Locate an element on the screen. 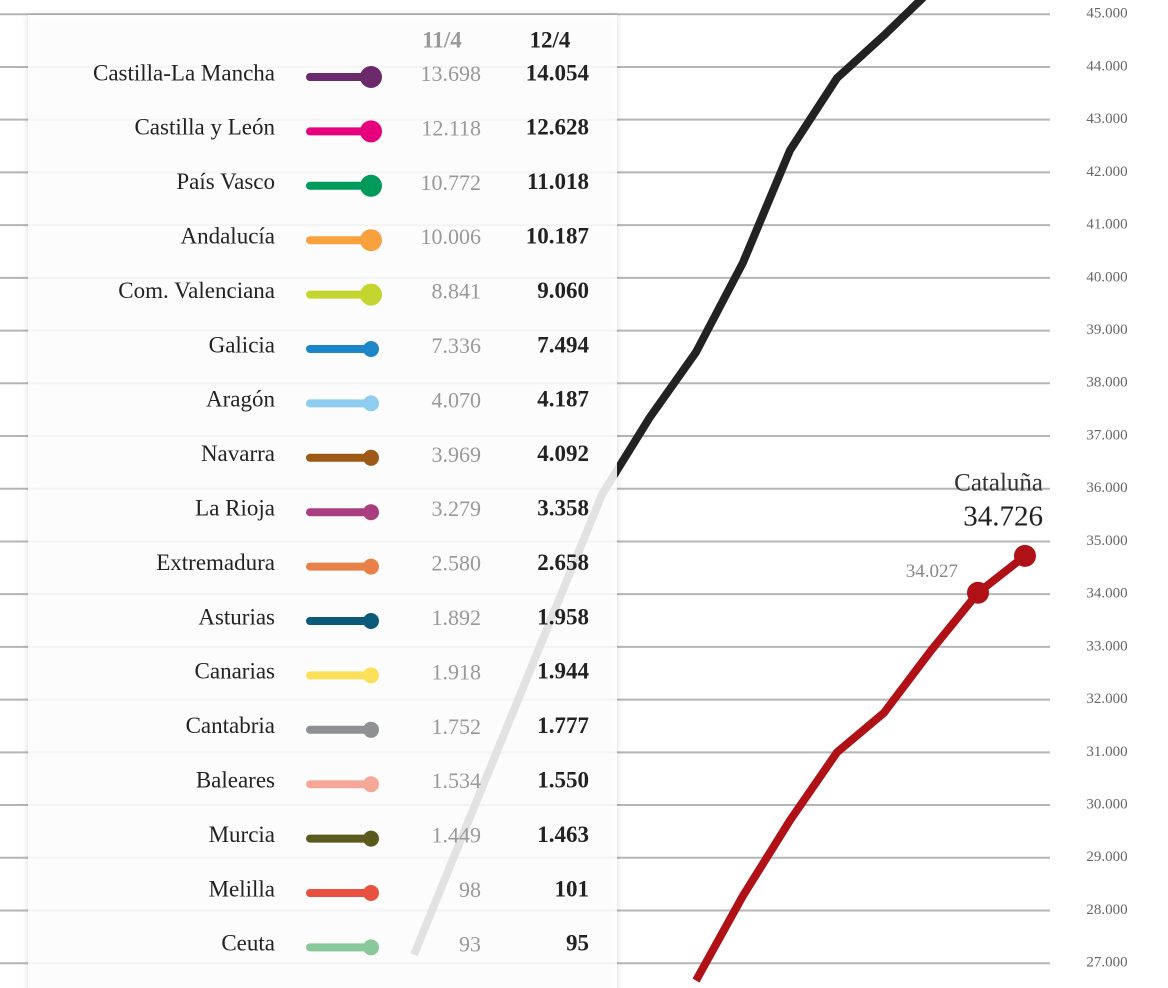 This screenshot has width=1168, height=988. y-tick-label: 37.000 is located at coordinates (1106, 435).